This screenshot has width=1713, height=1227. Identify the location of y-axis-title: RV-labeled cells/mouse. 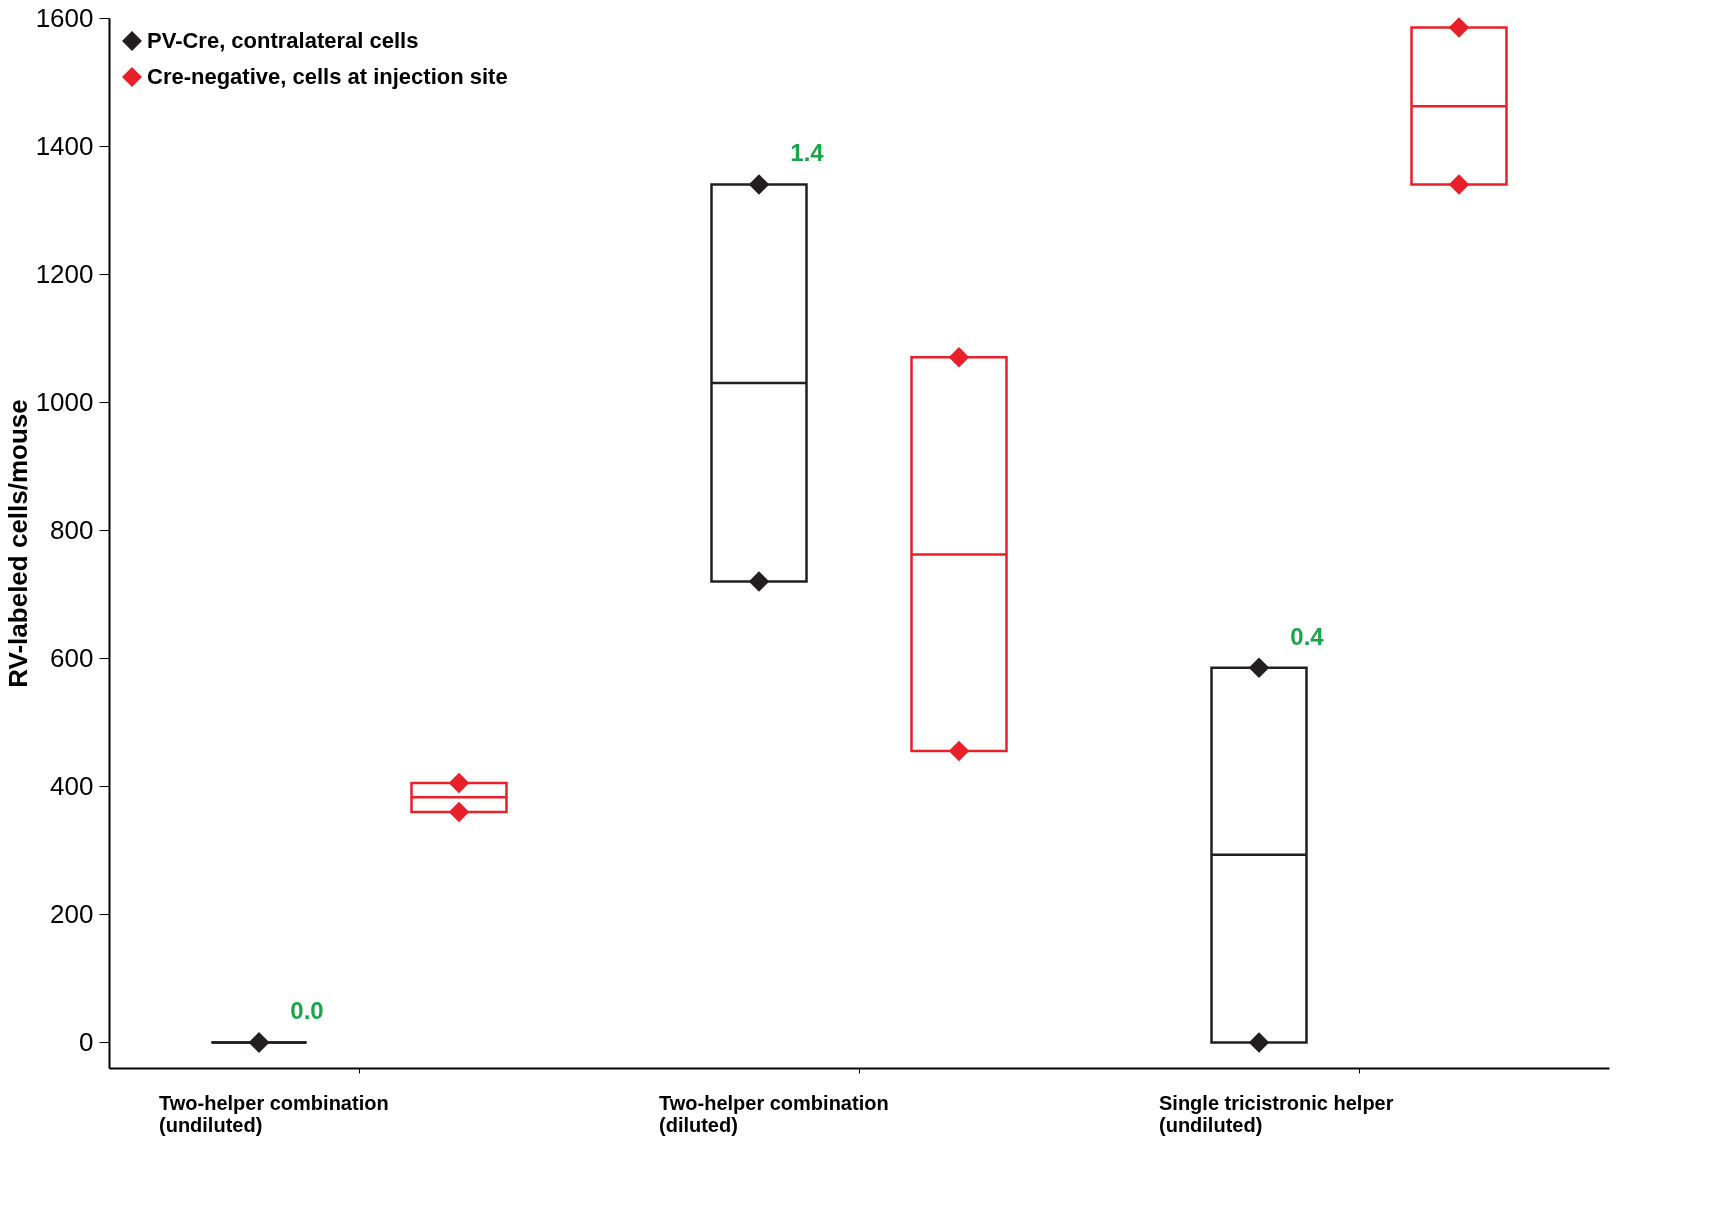
(17, 543).